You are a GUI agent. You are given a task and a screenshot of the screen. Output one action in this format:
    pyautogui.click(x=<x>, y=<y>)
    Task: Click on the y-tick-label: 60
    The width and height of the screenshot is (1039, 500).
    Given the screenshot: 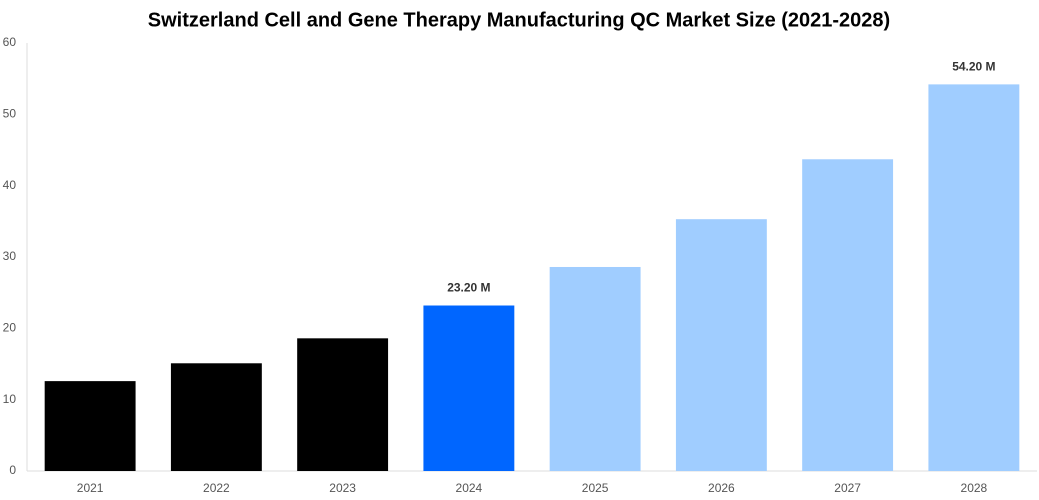 What is the action you would take?
    pyautogui.click(x=10, y=42)
    